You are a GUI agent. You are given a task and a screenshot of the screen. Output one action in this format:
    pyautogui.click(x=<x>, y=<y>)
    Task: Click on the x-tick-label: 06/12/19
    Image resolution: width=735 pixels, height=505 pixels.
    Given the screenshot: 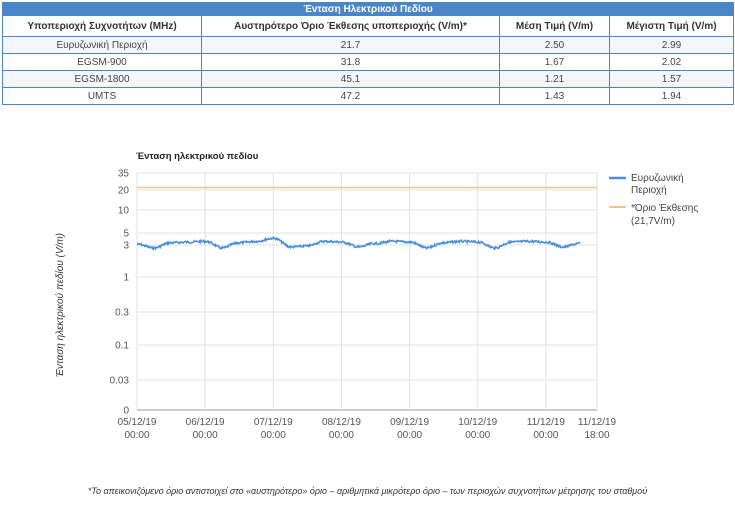 What is the action you would take?
    pyautogui.click(x=205, y=422)
    